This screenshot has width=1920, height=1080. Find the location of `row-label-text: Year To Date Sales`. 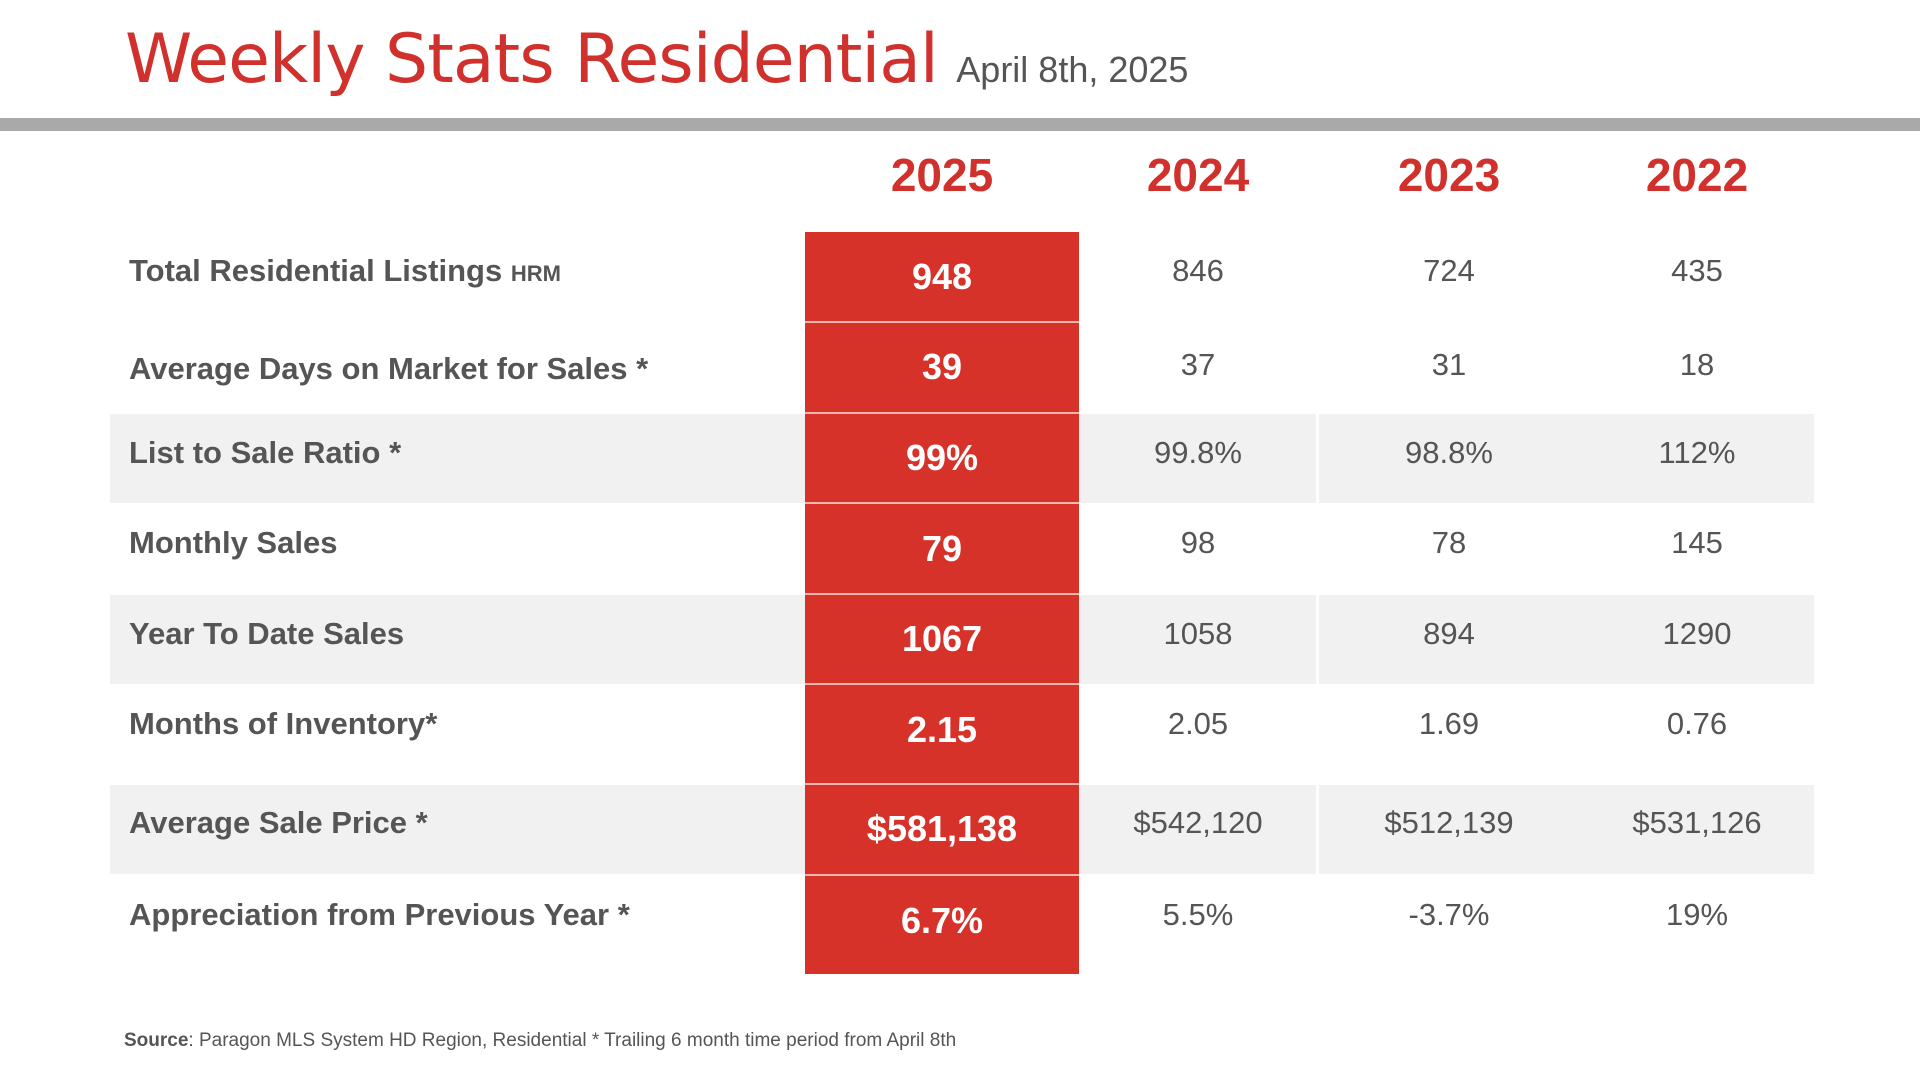

row-label-text: Year To Date Sales is located at coordinates (267, 633).